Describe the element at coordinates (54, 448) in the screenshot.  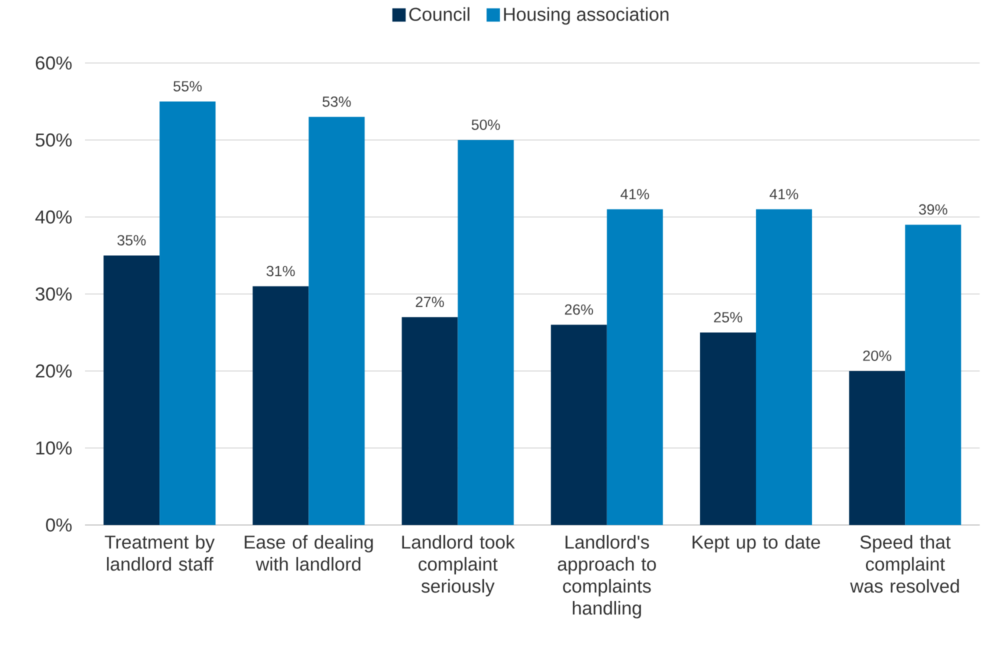
I see `y-tick-label: 10%` at that location.